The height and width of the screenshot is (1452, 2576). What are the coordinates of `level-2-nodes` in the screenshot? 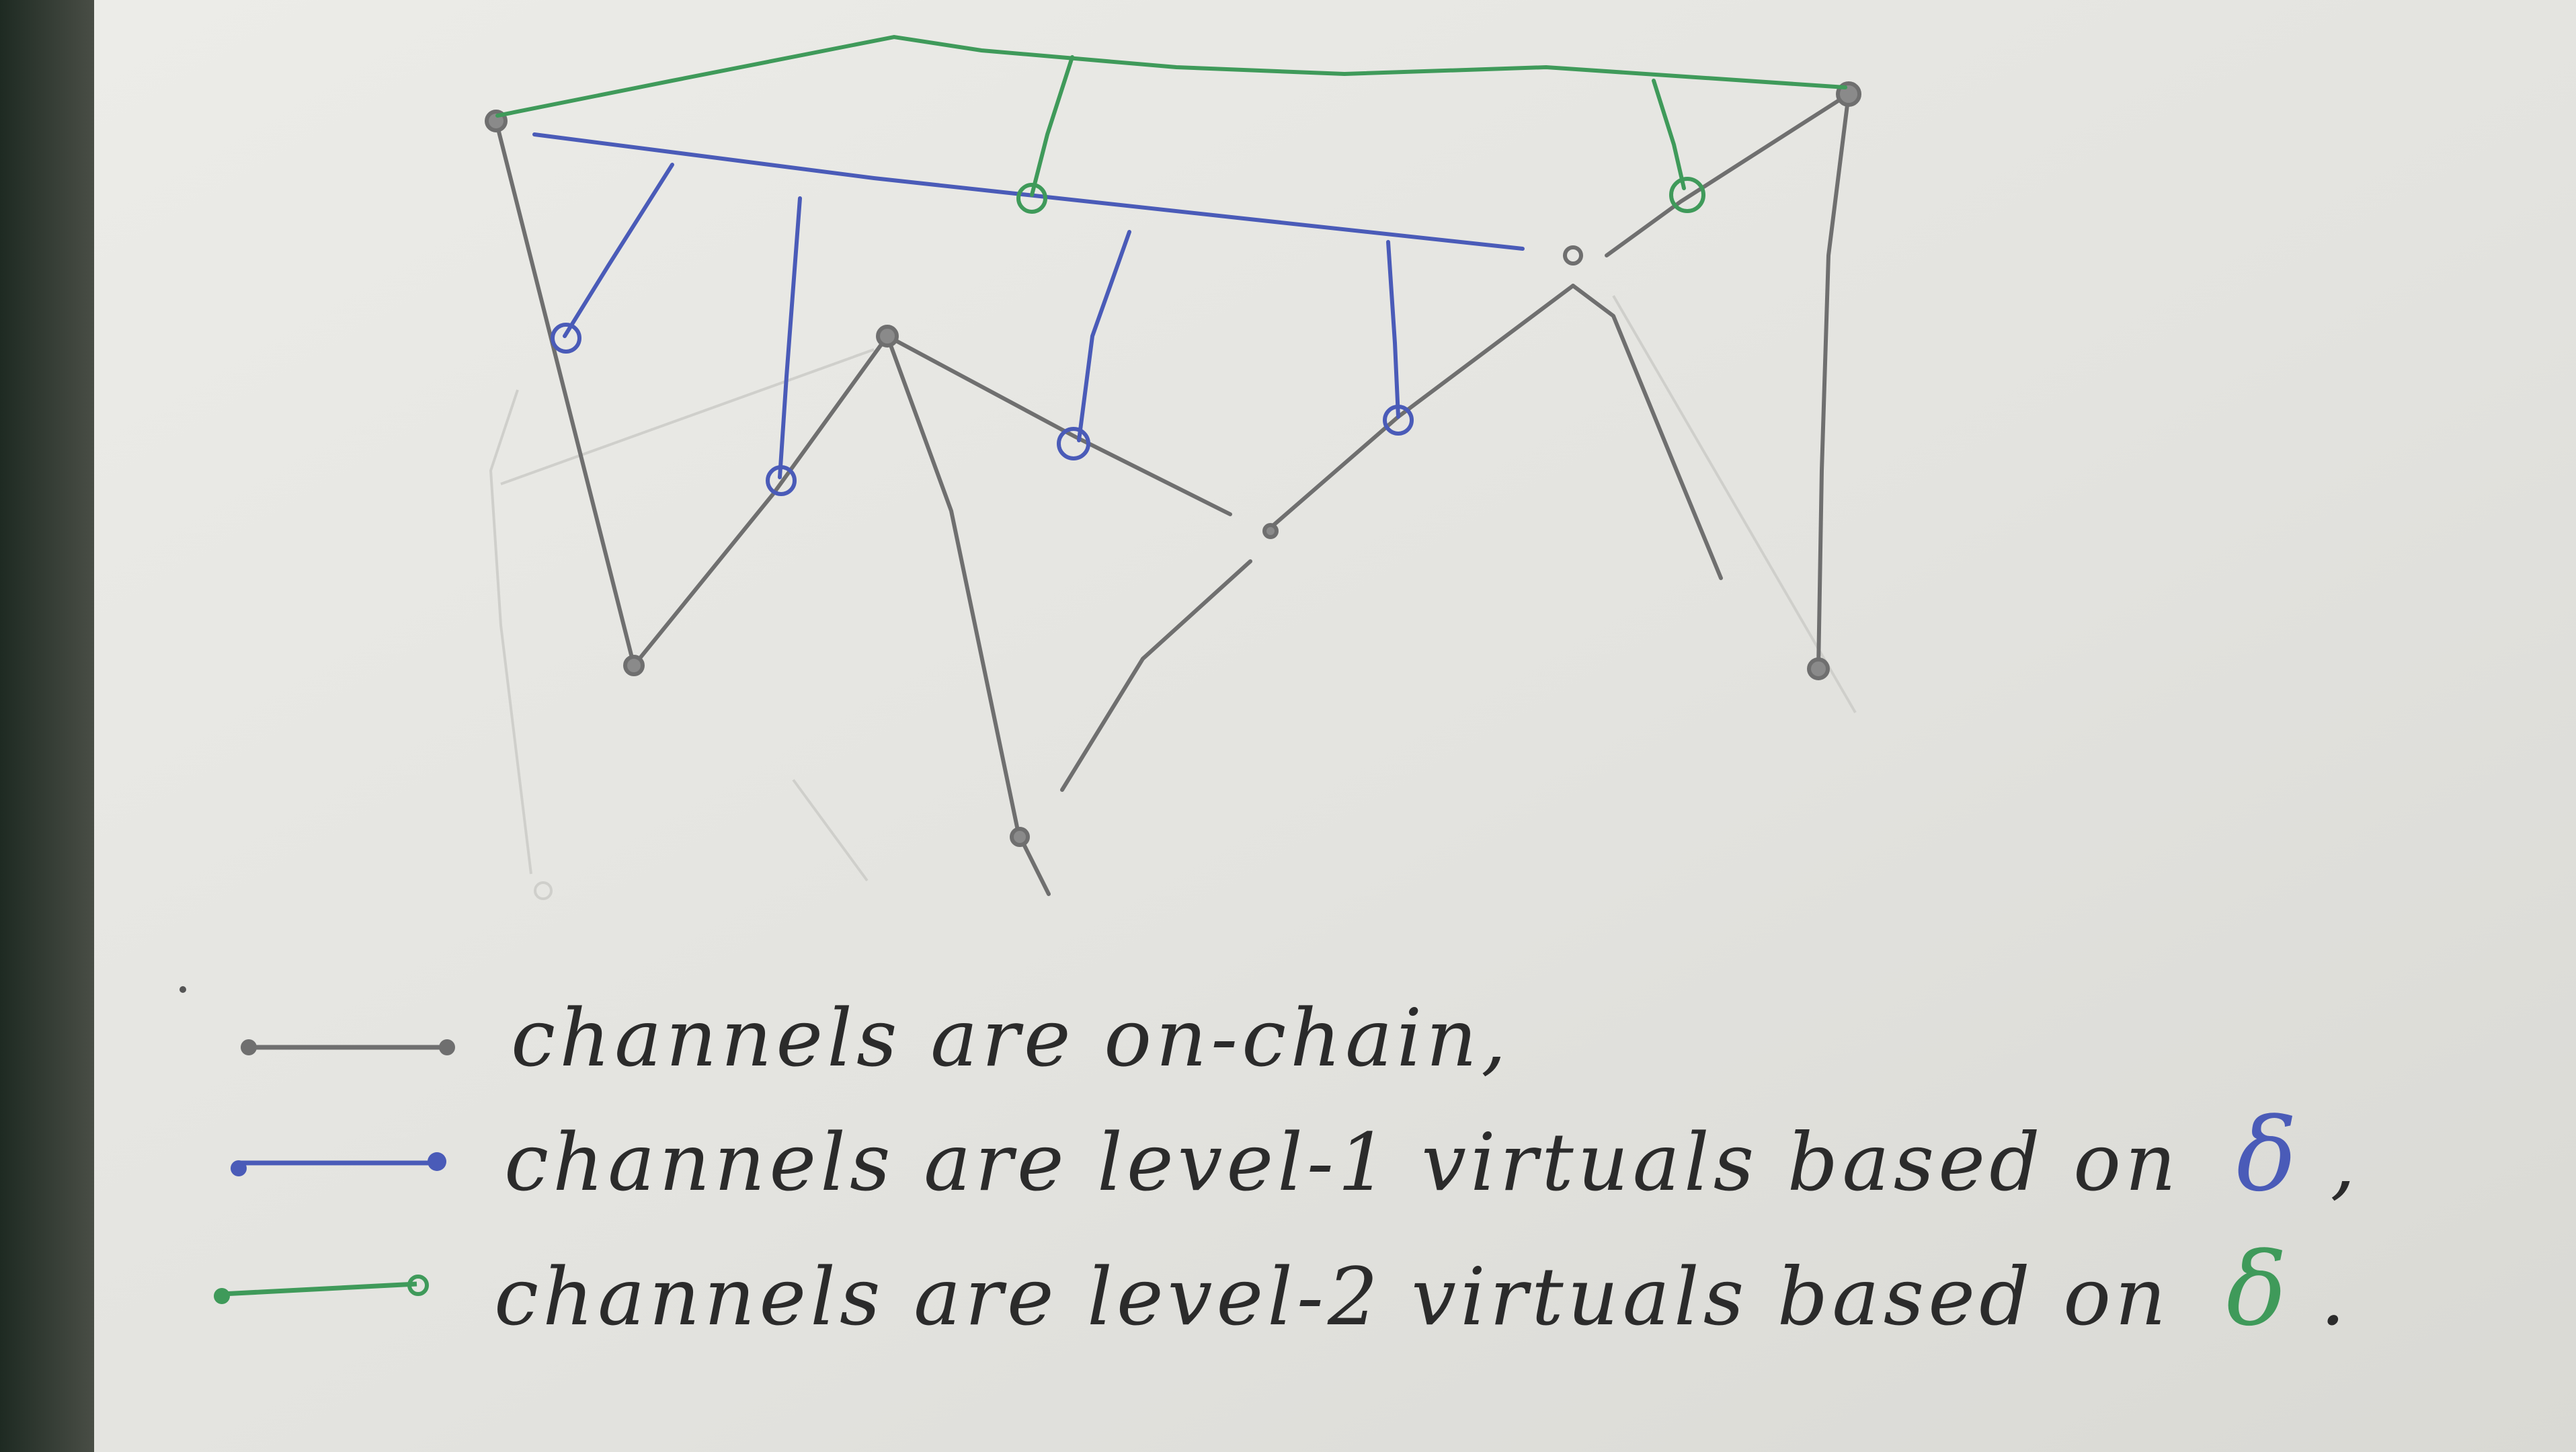 It's located at (1360, 195).